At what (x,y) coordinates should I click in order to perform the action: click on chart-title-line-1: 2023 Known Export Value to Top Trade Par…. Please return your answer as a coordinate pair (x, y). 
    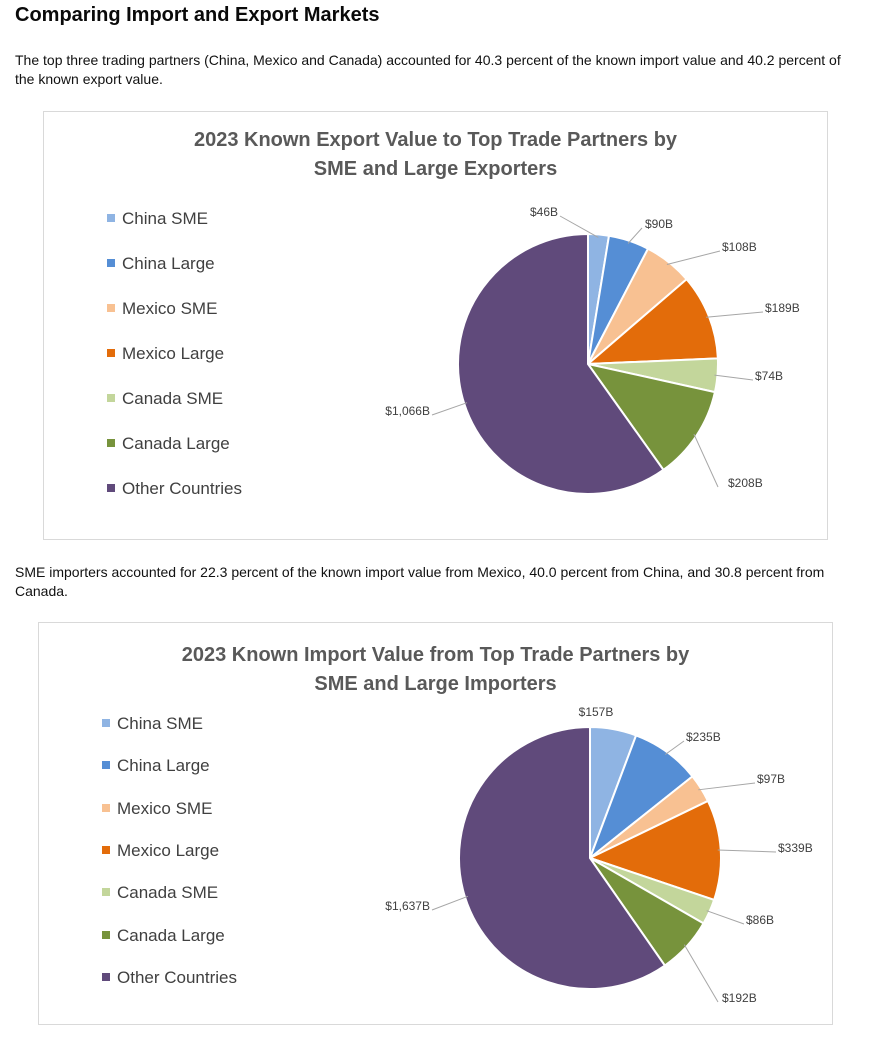
    Looking at the image, I should click on (435, 140).